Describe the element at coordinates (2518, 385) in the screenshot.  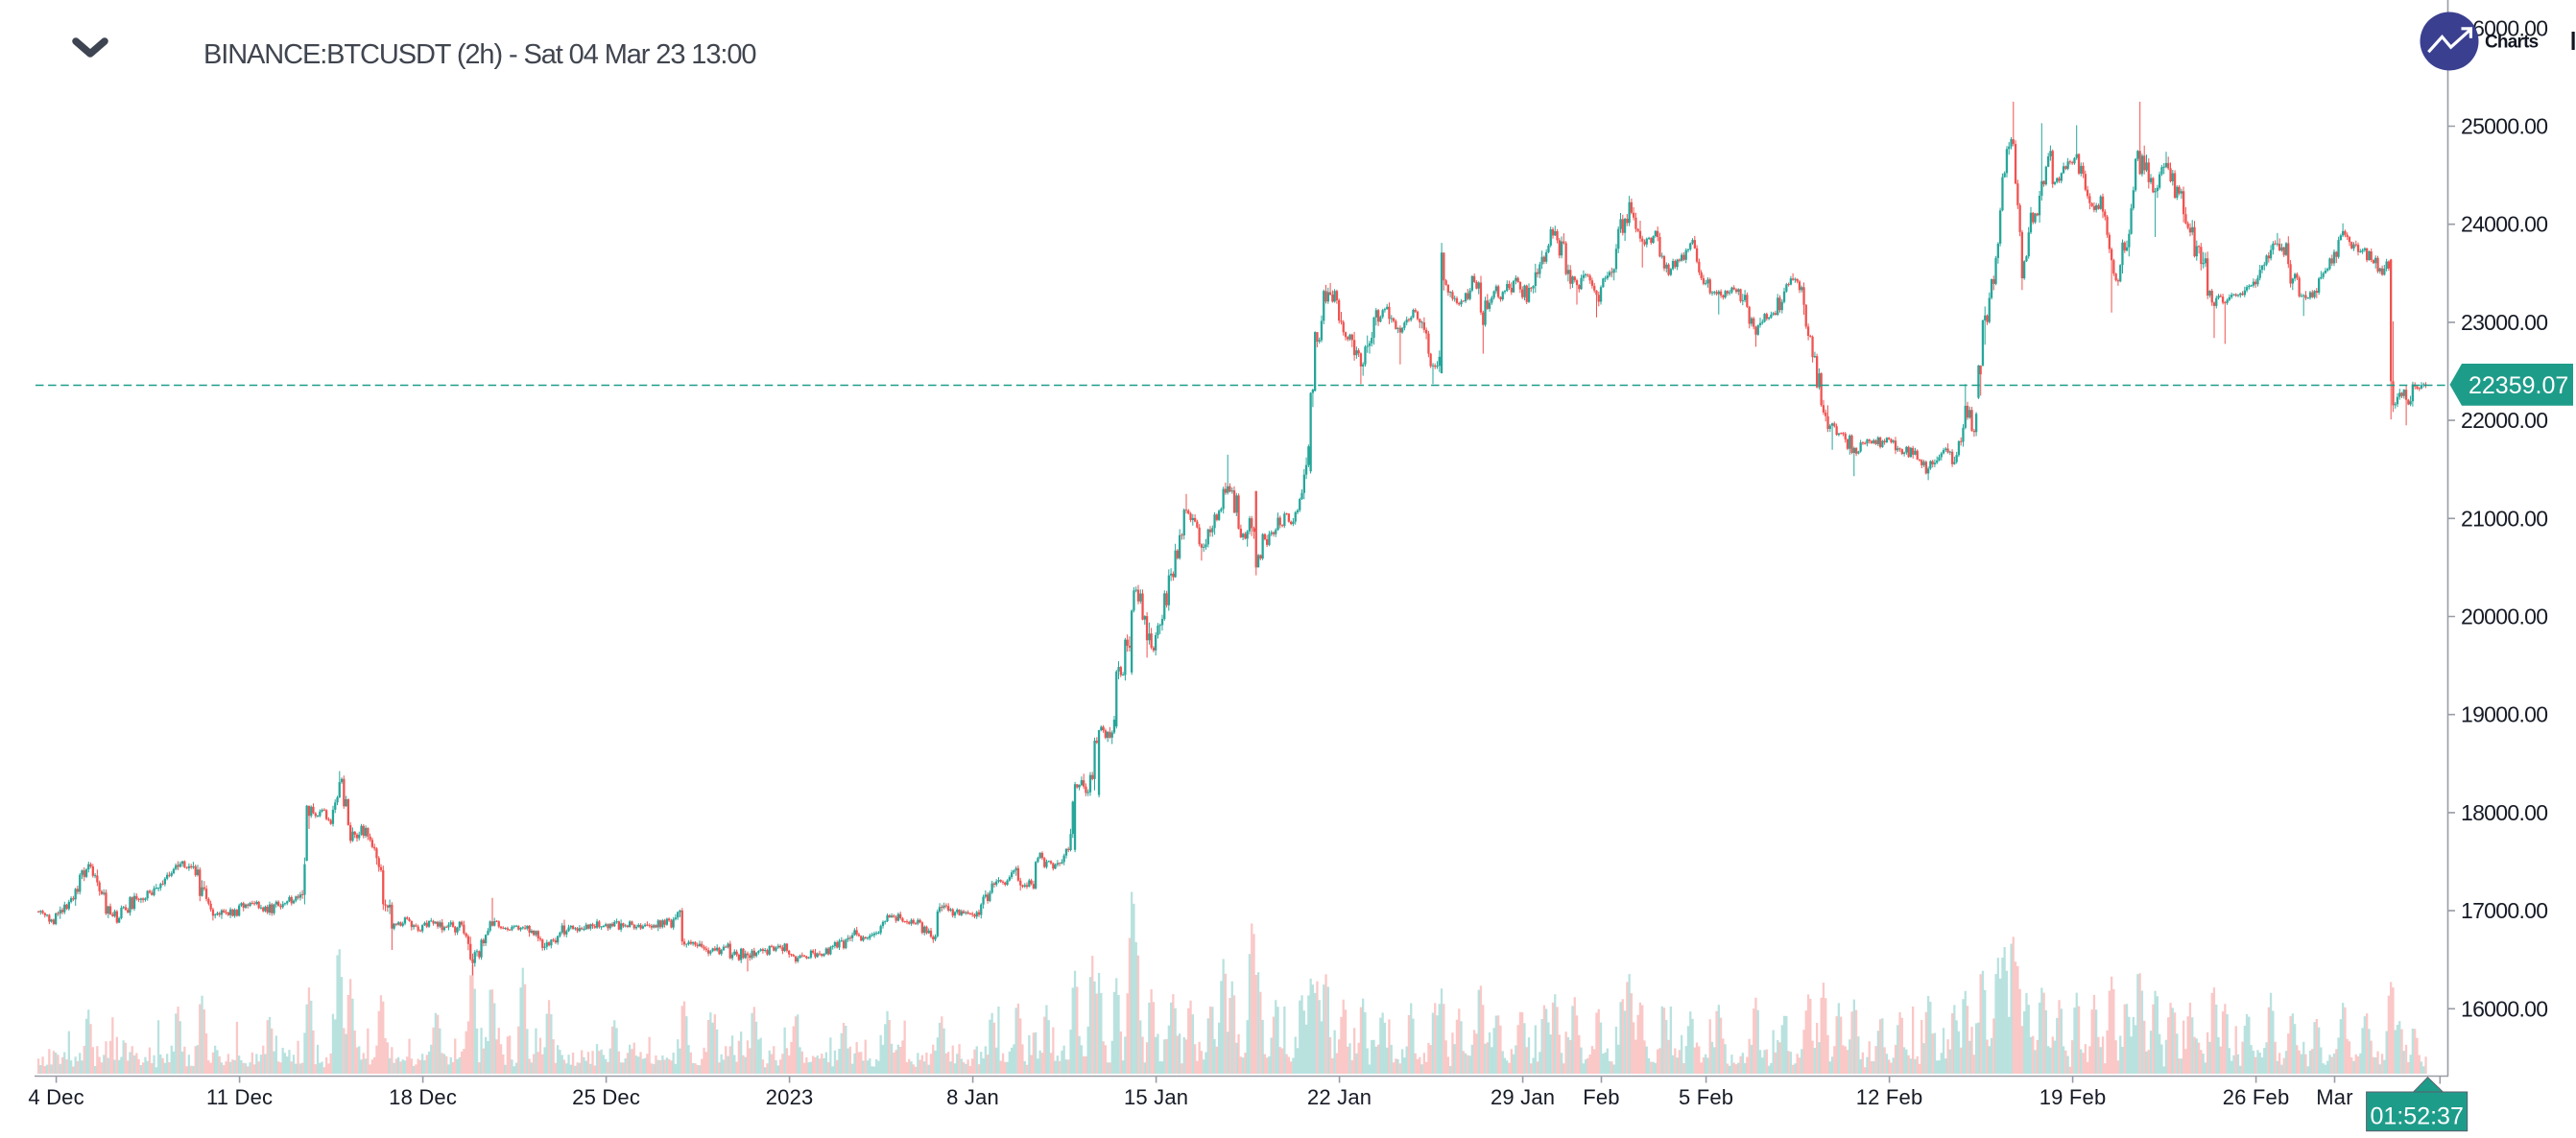
I see `svg-text: 22359.07` at that location.